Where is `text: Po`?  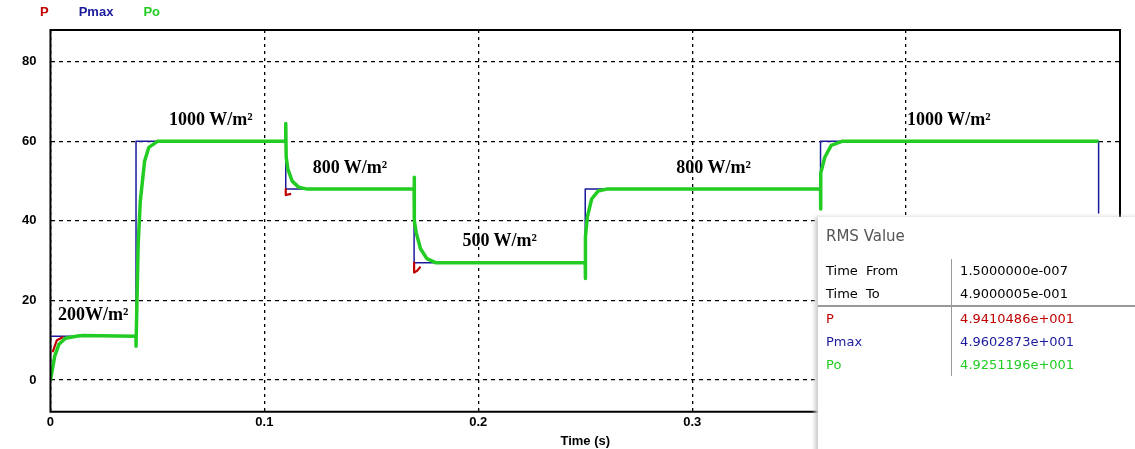 text: Po is located at coordinates (151, 11).